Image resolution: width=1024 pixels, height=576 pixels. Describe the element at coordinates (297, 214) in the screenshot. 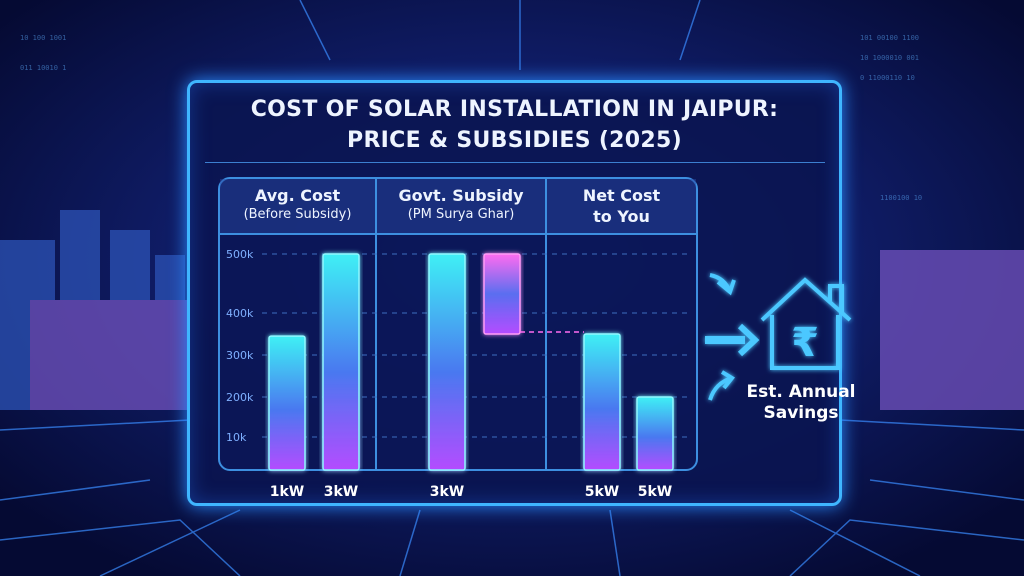

I see `panel-subtitle: (Before Subsidy)` at that location.